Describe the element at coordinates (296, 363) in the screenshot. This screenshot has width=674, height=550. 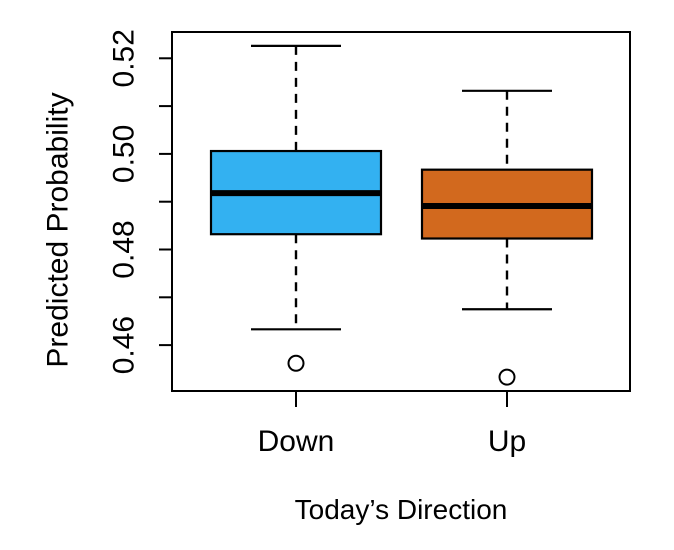
I see `outlier-point-down` at that location.